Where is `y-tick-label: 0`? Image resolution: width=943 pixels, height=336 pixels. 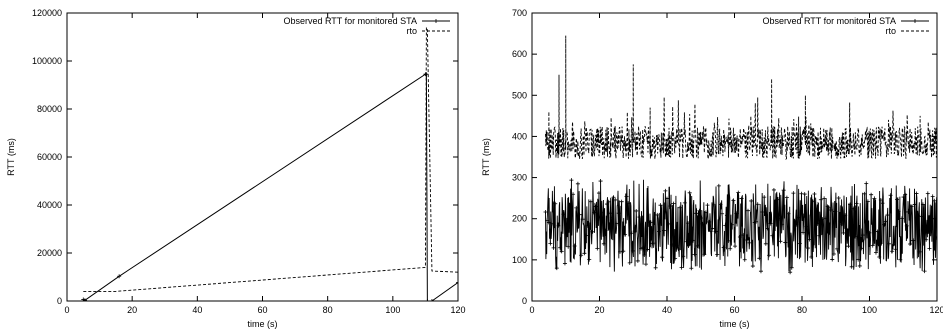
y-tick-label: 0 is located at coordinates (524, 301).